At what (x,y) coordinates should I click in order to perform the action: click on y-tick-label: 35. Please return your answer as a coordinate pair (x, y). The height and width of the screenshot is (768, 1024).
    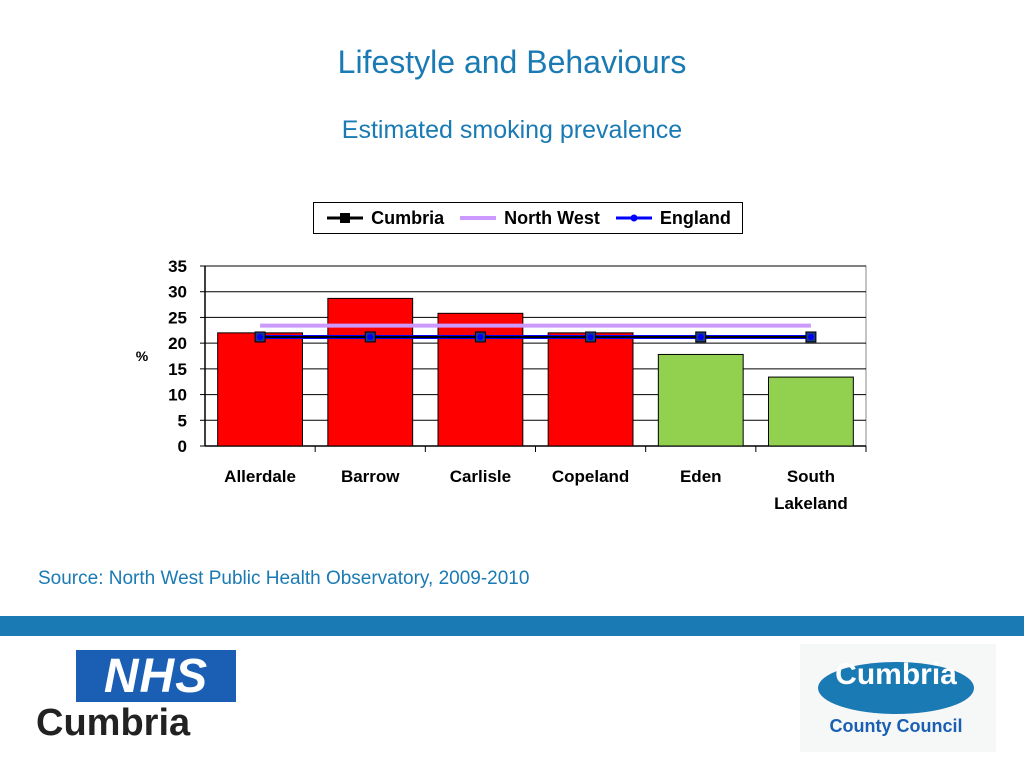
    Looking at the image, I should click on (177, 266).